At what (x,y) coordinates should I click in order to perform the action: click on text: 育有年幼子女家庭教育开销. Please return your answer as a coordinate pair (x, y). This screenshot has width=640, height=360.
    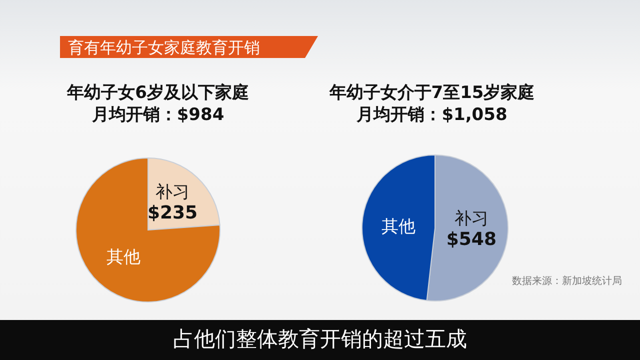
    Looking at the image, I should click on (164, 47).